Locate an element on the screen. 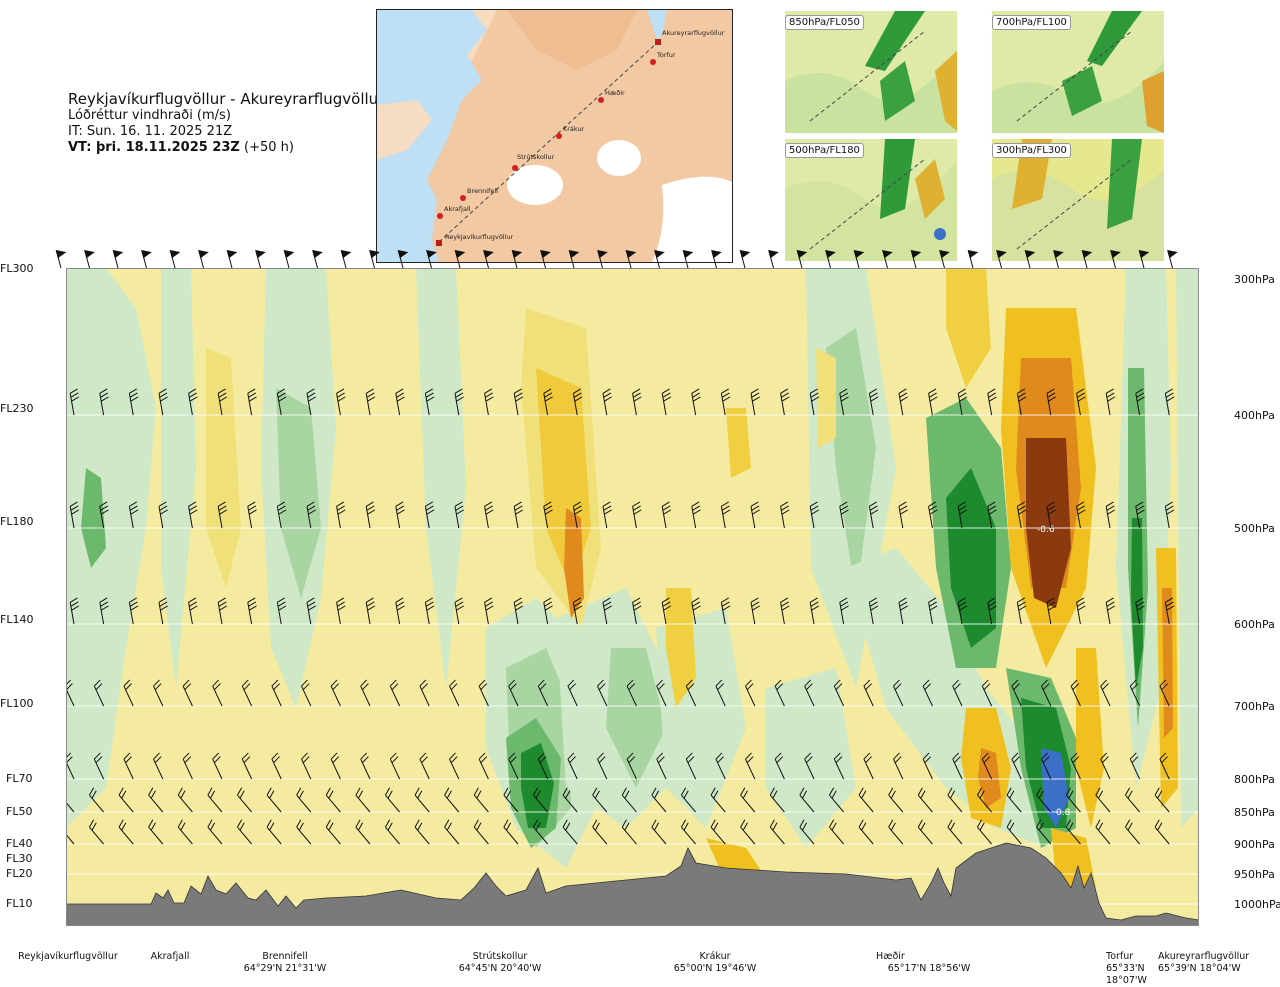 The height and width of the screenshot is (987, 1280). airport-marker-reykjavik is located at coordinates (439, 243).